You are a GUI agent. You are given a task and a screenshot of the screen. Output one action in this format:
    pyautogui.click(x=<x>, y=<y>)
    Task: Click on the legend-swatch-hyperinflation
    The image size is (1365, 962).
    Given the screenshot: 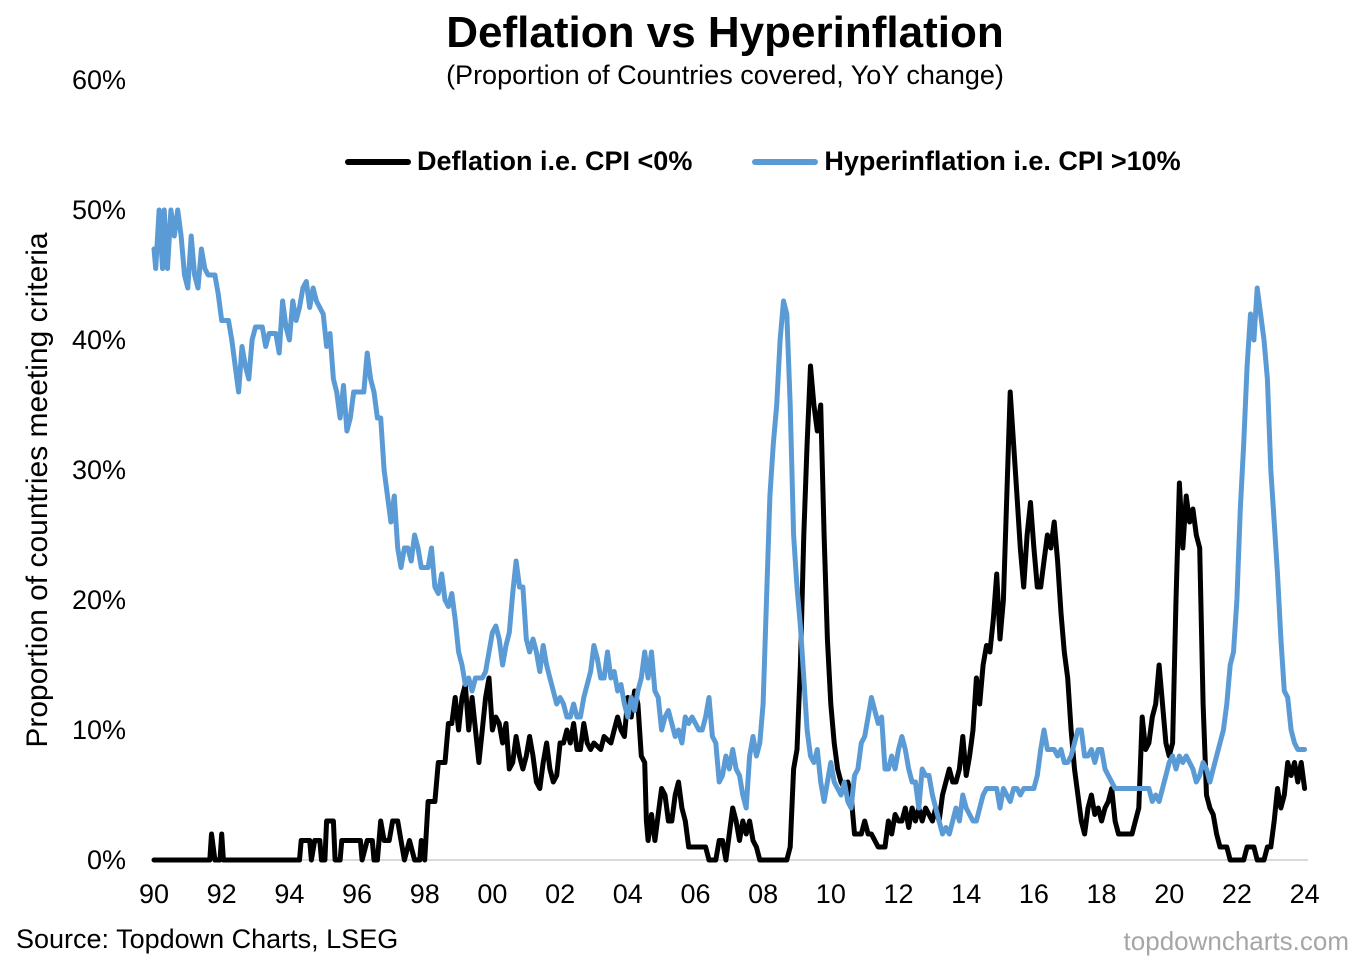 What is the action you would take?
    pyautogui.click(x=785, y=161)
    